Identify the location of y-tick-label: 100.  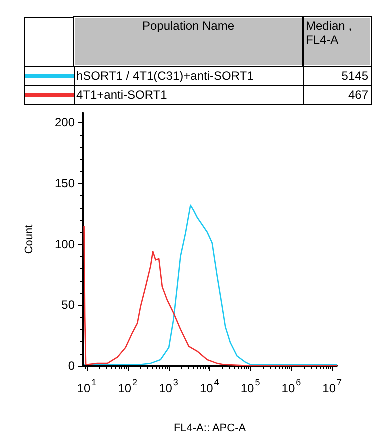
(65, 244).